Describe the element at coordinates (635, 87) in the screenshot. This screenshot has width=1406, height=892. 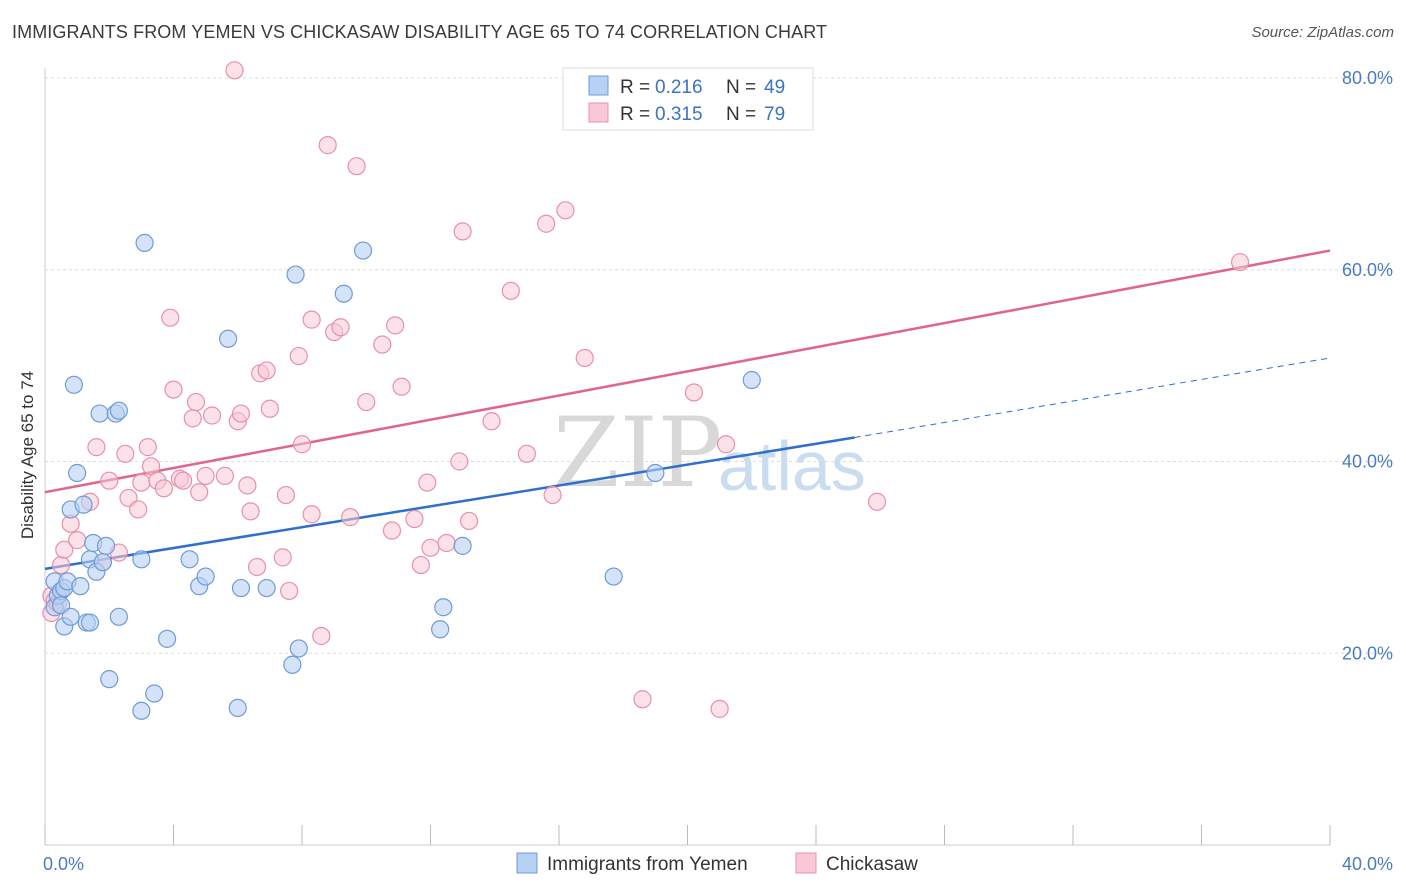
I see `legend-r-label-1: R =` at that location.